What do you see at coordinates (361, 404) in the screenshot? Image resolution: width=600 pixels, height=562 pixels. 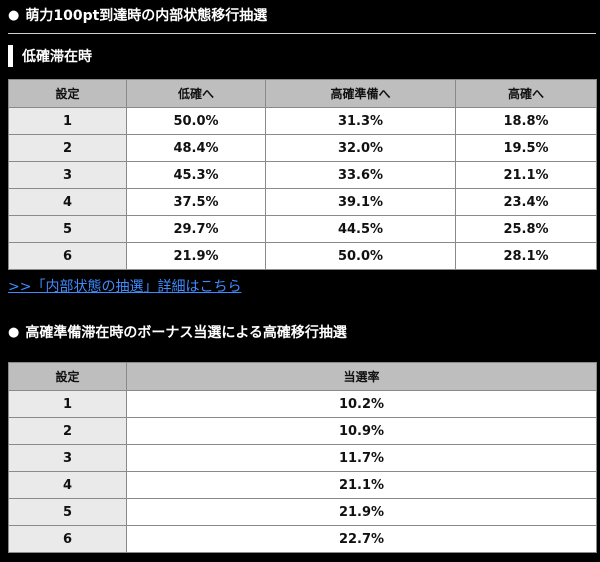 I see `win-rate-cell: 10.2%` at bounding box center [361, 404].